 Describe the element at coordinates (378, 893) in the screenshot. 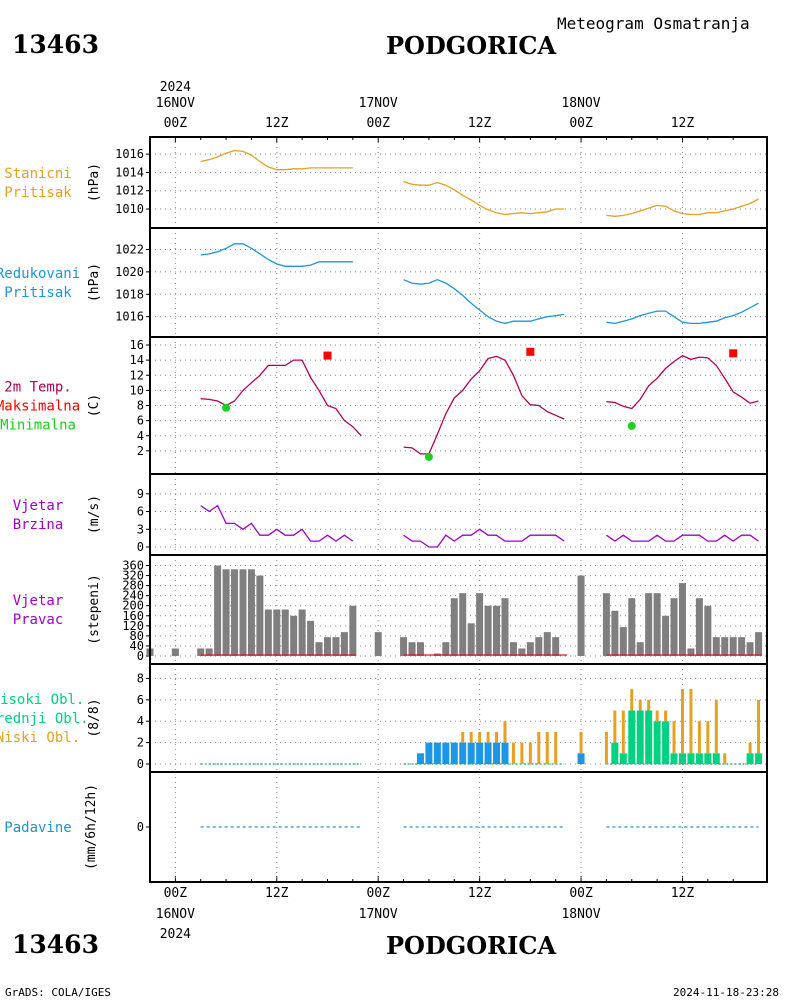

I see `tick-label-bottom: 00Z` at that location.